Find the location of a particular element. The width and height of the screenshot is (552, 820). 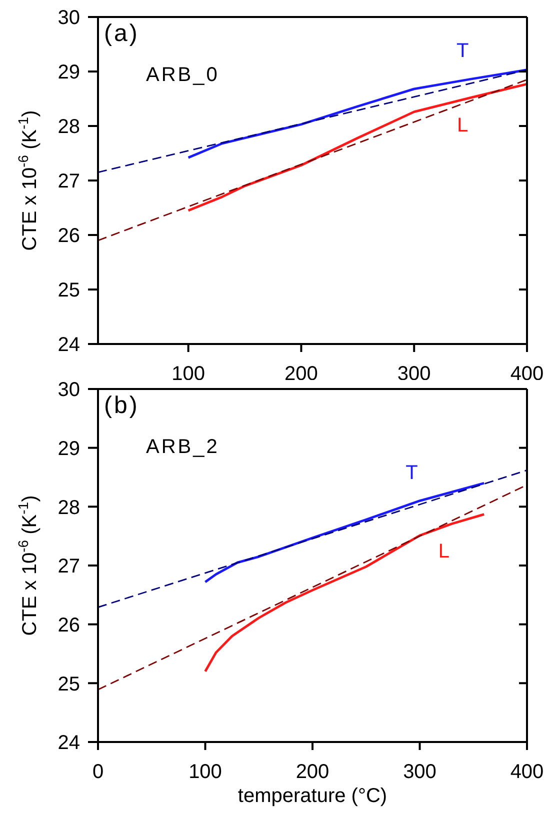

annotation: ARB_2 is located at coordinates (183, 447).